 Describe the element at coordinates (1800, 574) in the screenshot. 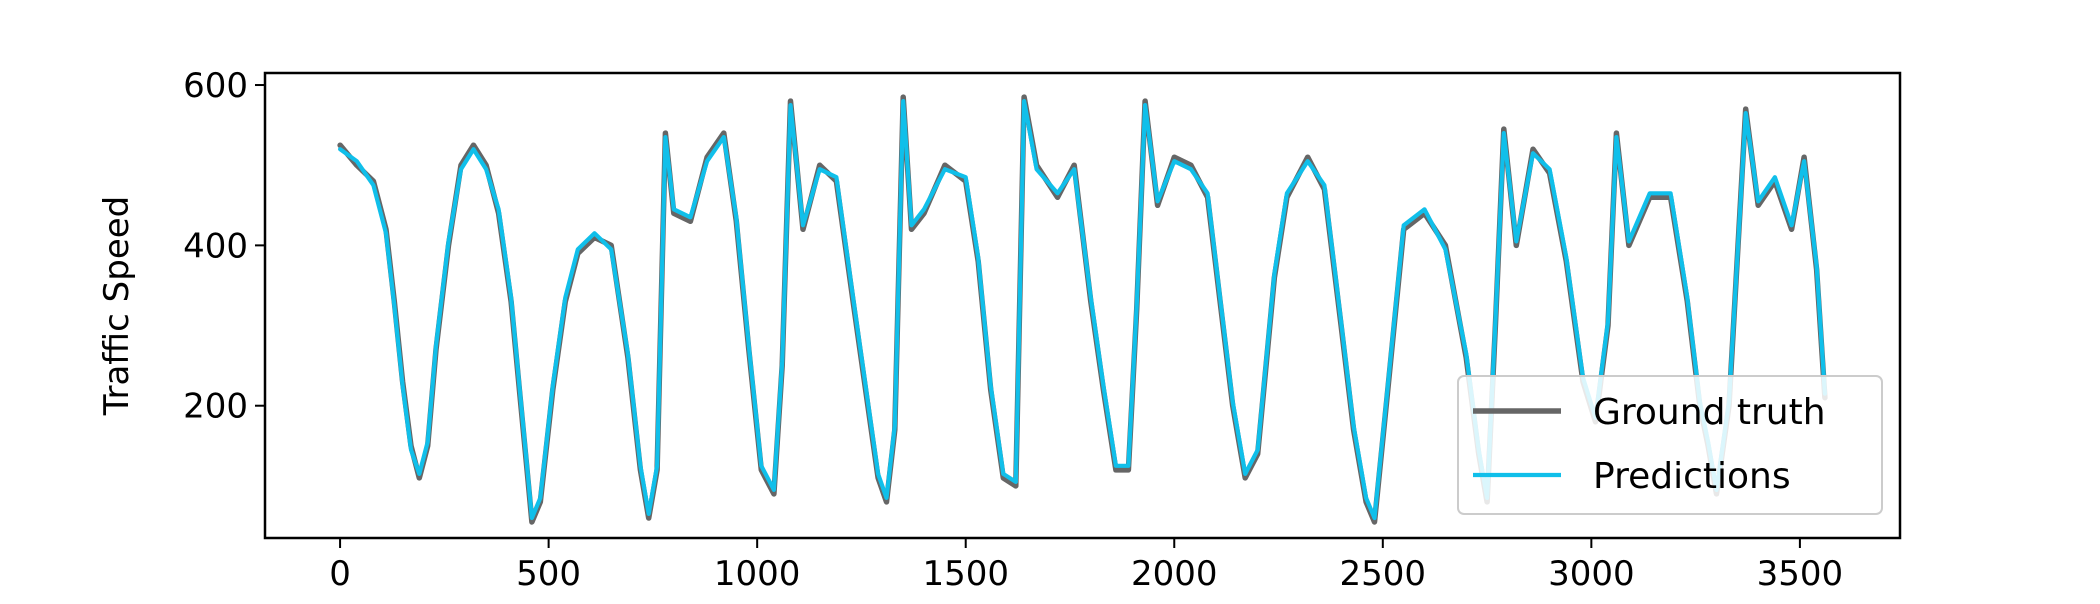

I see `x-tick-label: 3500` at that location.